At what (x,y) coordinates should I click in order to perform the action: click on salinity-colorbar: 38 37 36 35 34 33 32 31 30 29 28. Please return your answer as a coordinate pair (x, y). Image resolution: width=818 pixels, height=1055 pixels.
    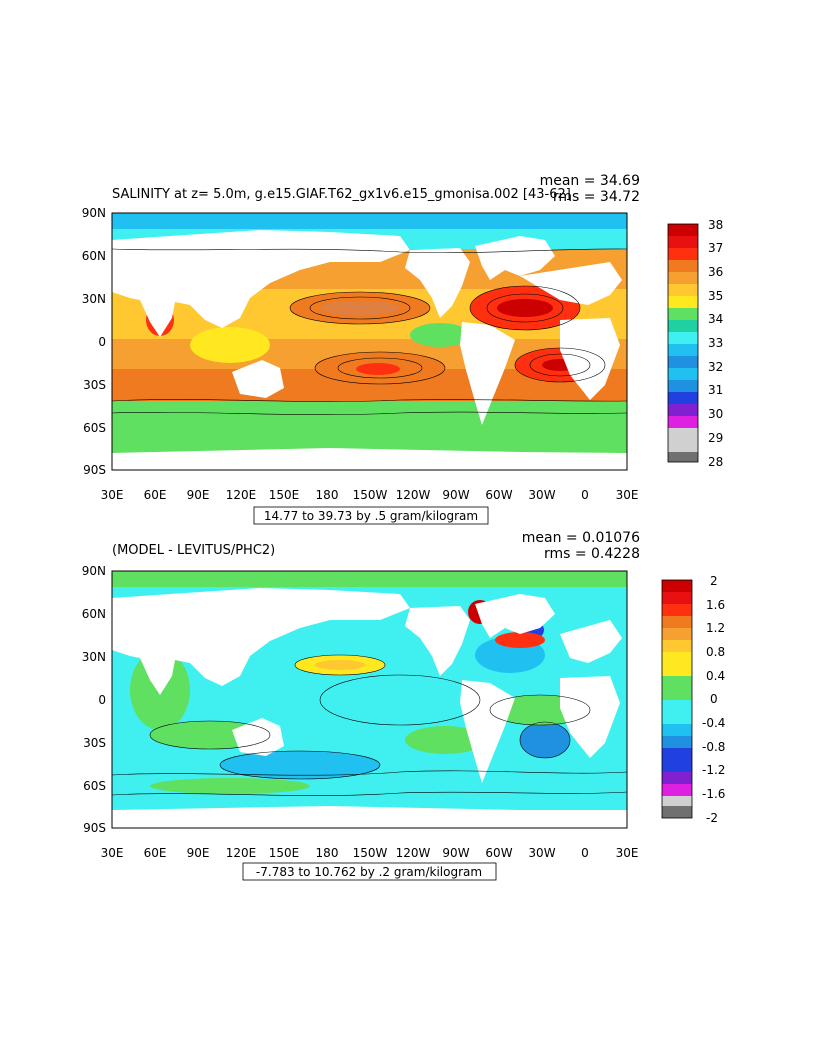
    Looking at the image, I should click on (695, 343).